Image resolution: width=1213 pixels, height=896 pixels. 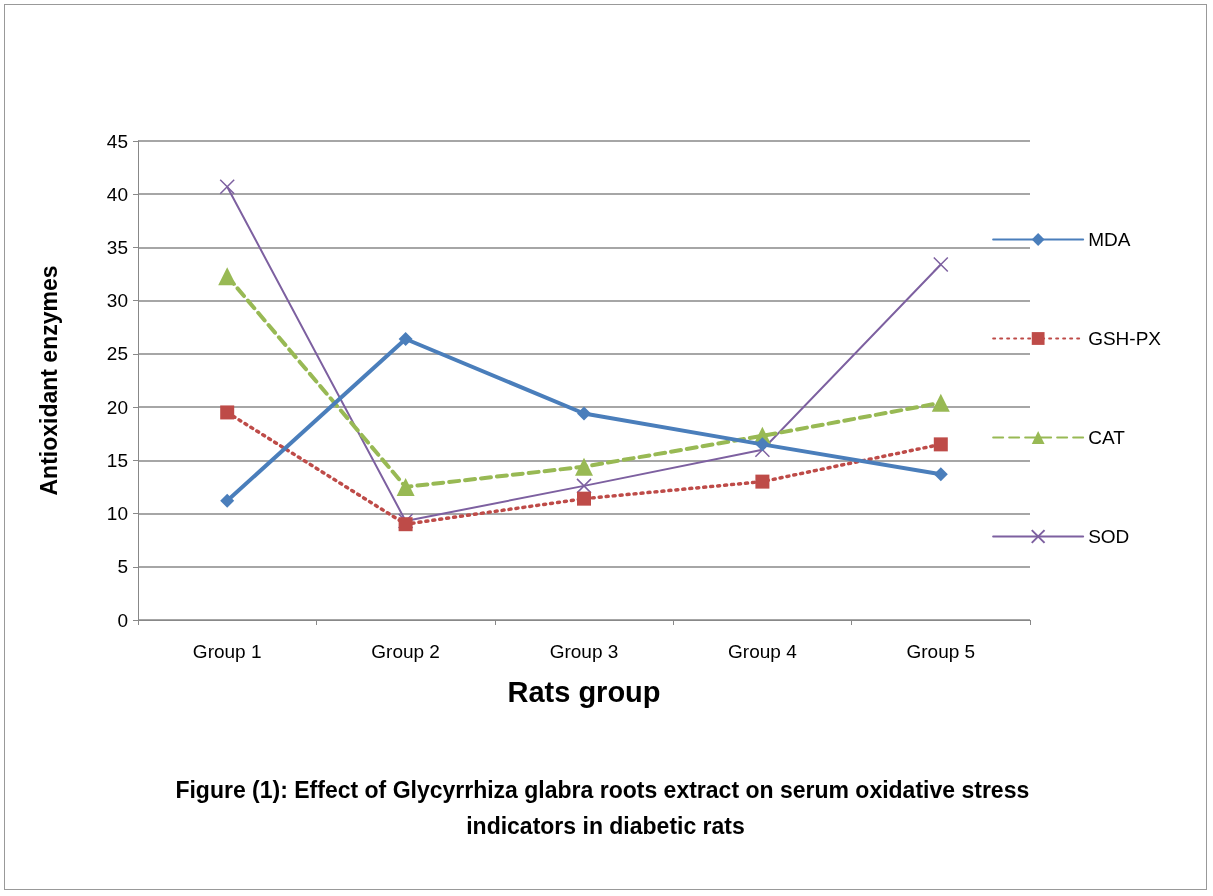 What do you see at coordinates (117, 194) in the screenshot?
I see `y-tick-label: 40` at bounding box center [117, 194].